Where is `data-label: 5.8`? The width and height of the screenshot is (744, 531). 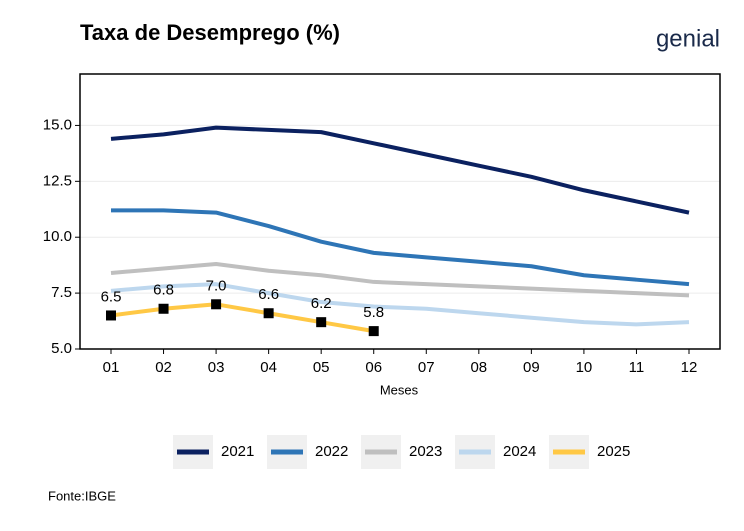 data-label: 5.8 is located at coordinates (373, 312).